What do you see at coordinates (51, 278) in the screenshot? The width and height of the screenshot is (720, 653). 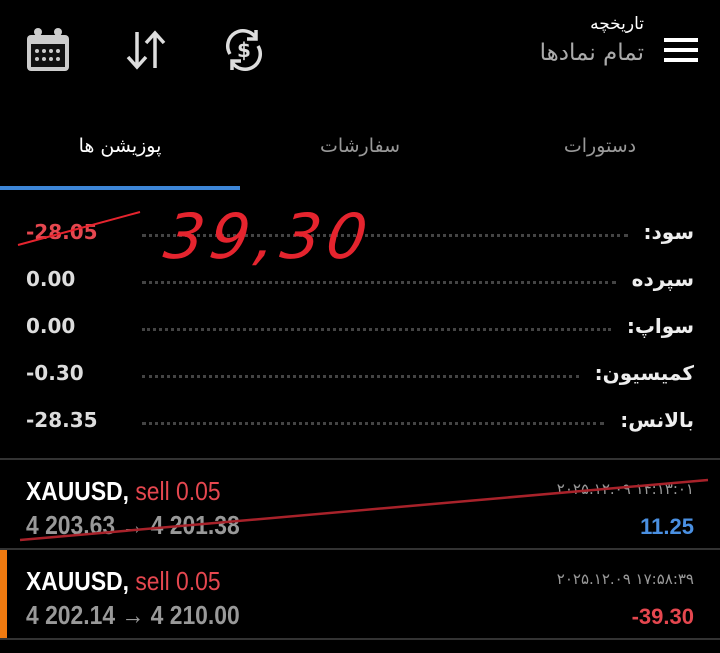 I see `deposit-value: 0.00` at bounding box center [51, 278].